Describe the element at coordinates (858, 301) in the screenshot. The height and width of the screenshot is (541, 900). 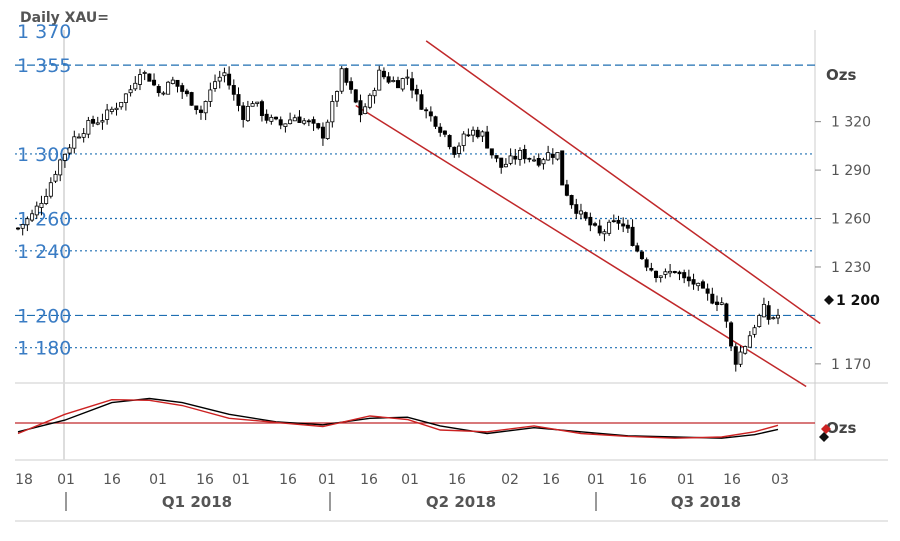
I see `last-price-label: 1 200` at that location.